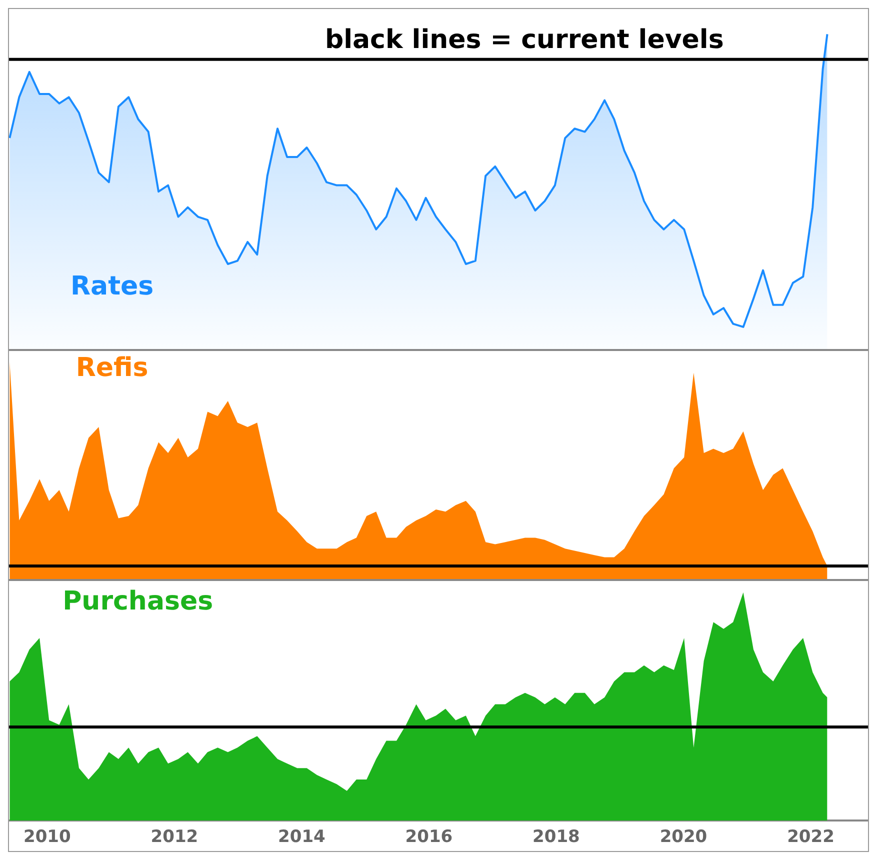  Describe the element at coordinates (429, 837) in the screenshot. I see `x-tick-label: 2016` at that location.